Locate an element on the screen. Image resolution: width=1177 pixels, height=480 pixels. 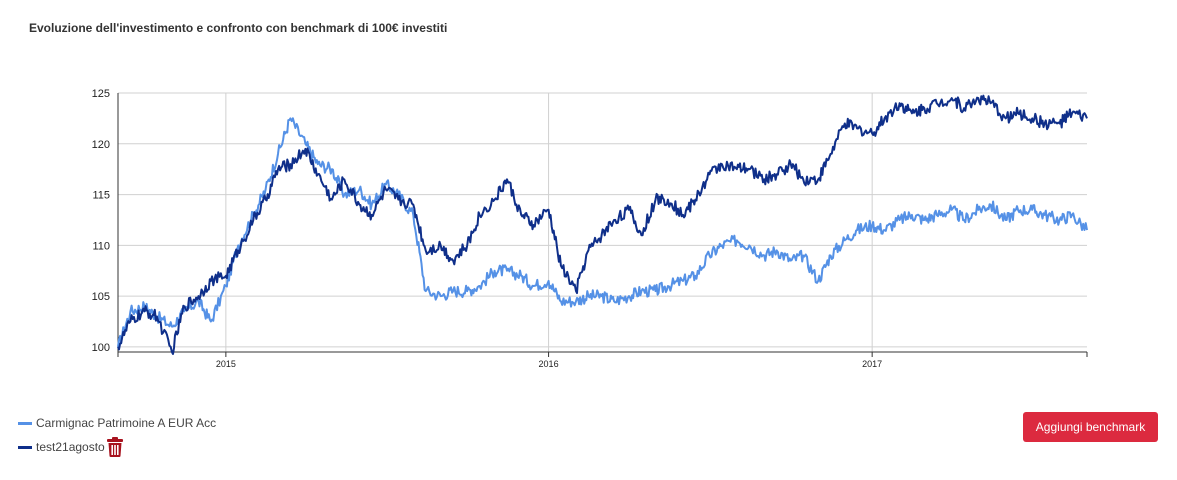
legend-item-benchmark: test21agosto is located at coordinates (117, 447).